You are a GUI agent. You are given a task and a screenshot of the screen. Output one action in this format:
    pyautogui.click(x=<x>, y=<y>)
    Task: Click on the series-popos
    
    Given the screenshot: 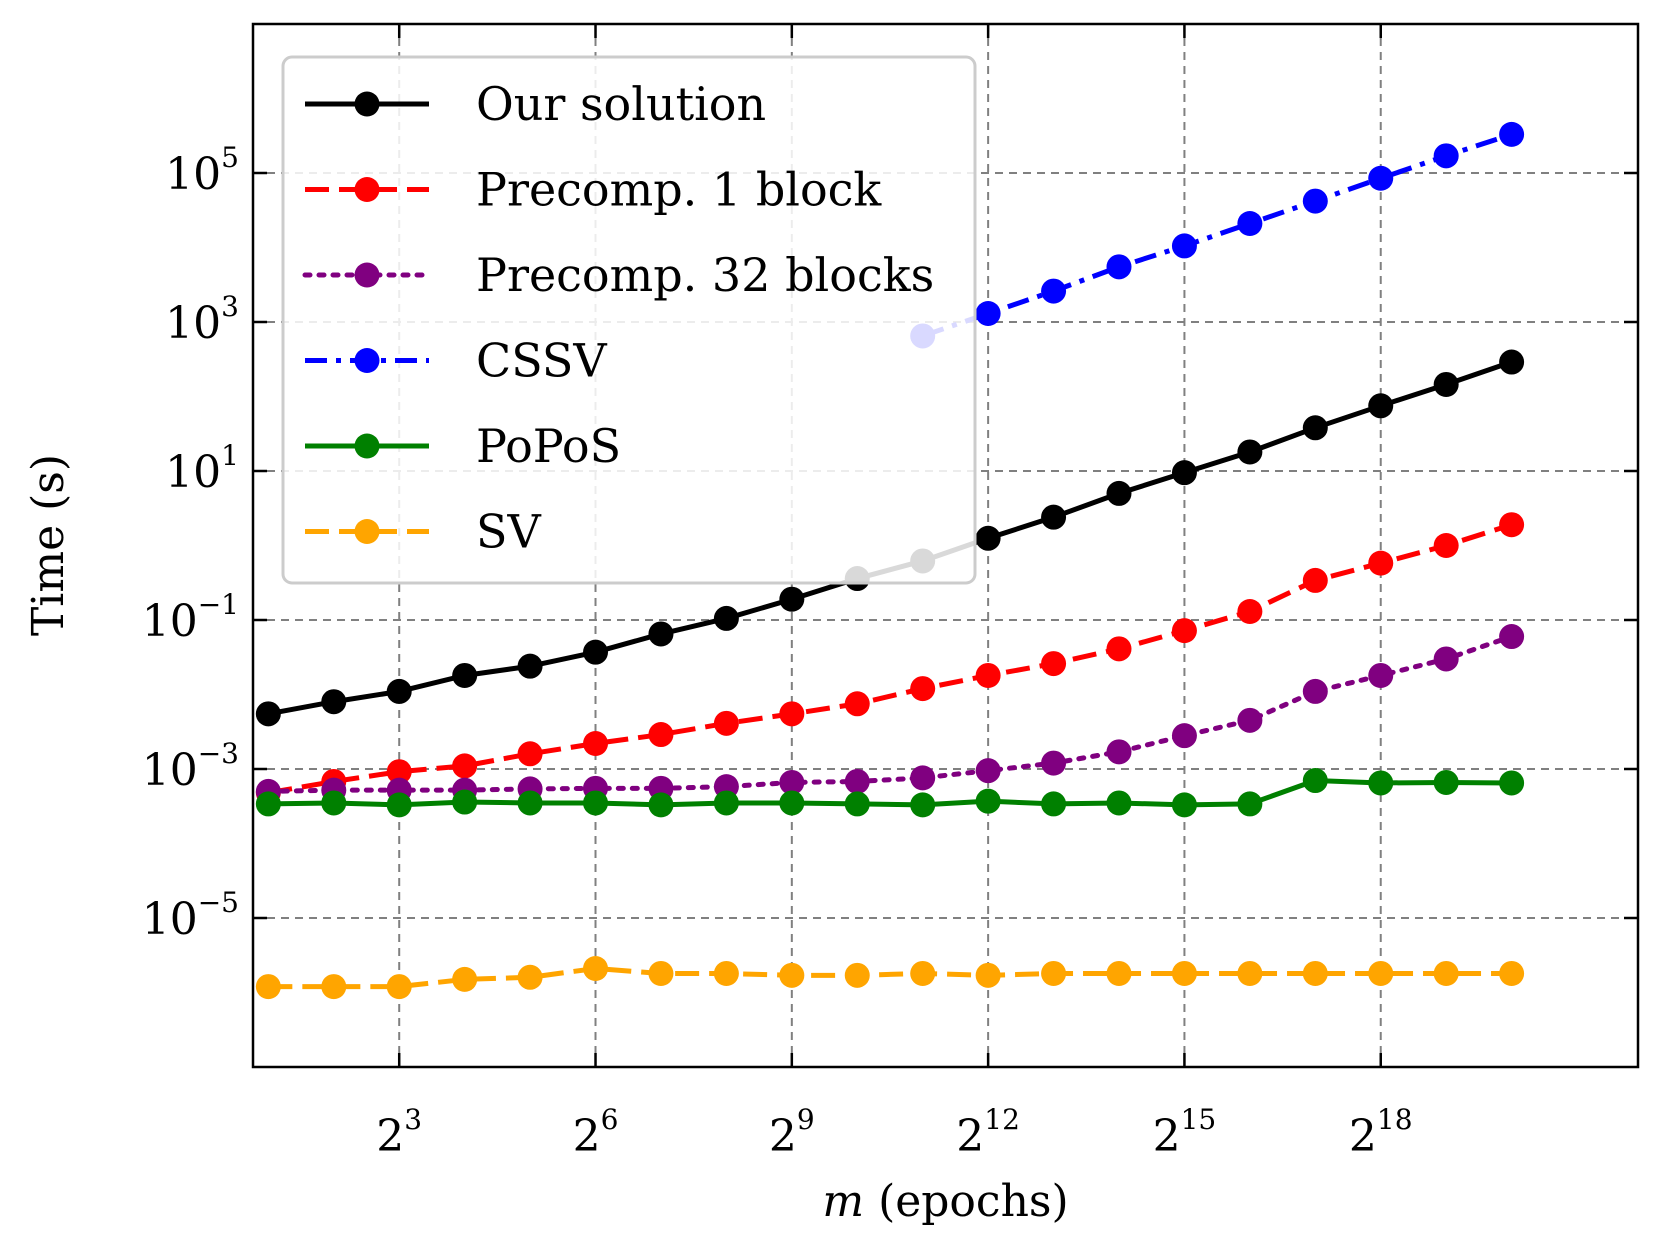 What is the action you would take?
    pyautogui.click(x=890, y=793)
    